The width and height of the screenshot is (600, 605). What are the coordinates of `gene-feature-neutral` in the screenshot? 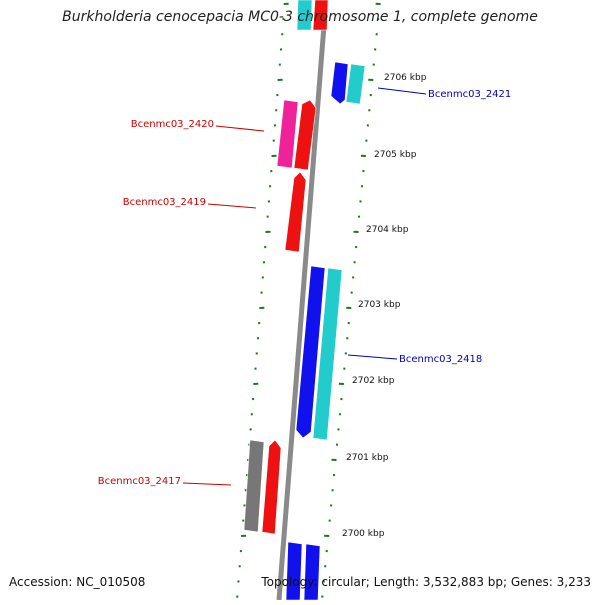 It's located at (254, 486).